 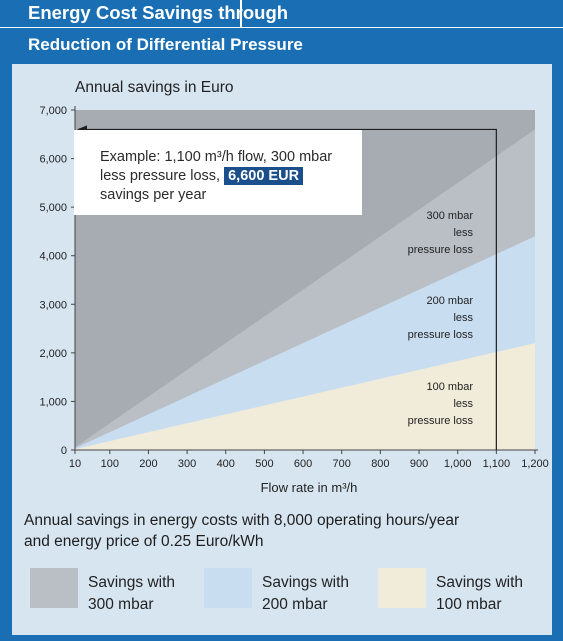 What do you see at coordinates (479, 594) in the screenshot?
I see `legend-label-100: Savings with 100 mbar` at bounding box center [479, 594].